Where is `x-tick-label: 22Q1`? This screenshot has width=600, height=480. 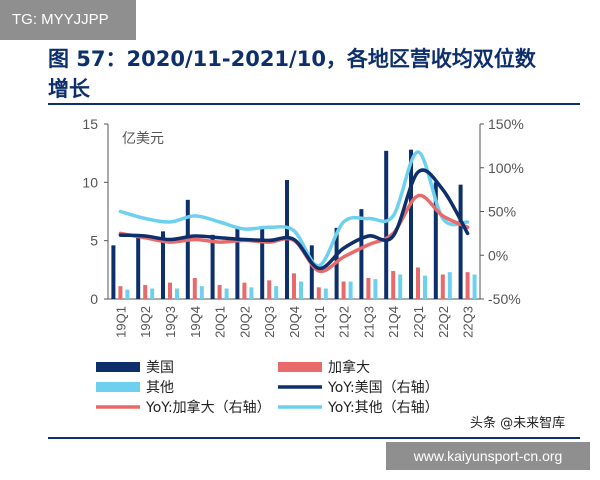
x-tick-label: 22Q1 is located at coordinates (418, 322).